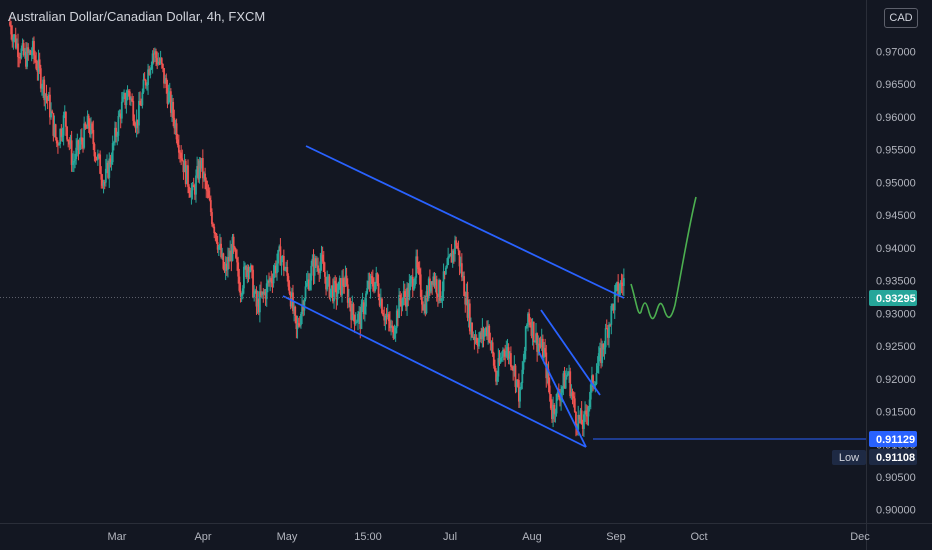 This screenshot has width=932, height=550. Describe the element at coordinates (450, 537) in the screenshot. I see `time-tick-label: Jul` at that location.